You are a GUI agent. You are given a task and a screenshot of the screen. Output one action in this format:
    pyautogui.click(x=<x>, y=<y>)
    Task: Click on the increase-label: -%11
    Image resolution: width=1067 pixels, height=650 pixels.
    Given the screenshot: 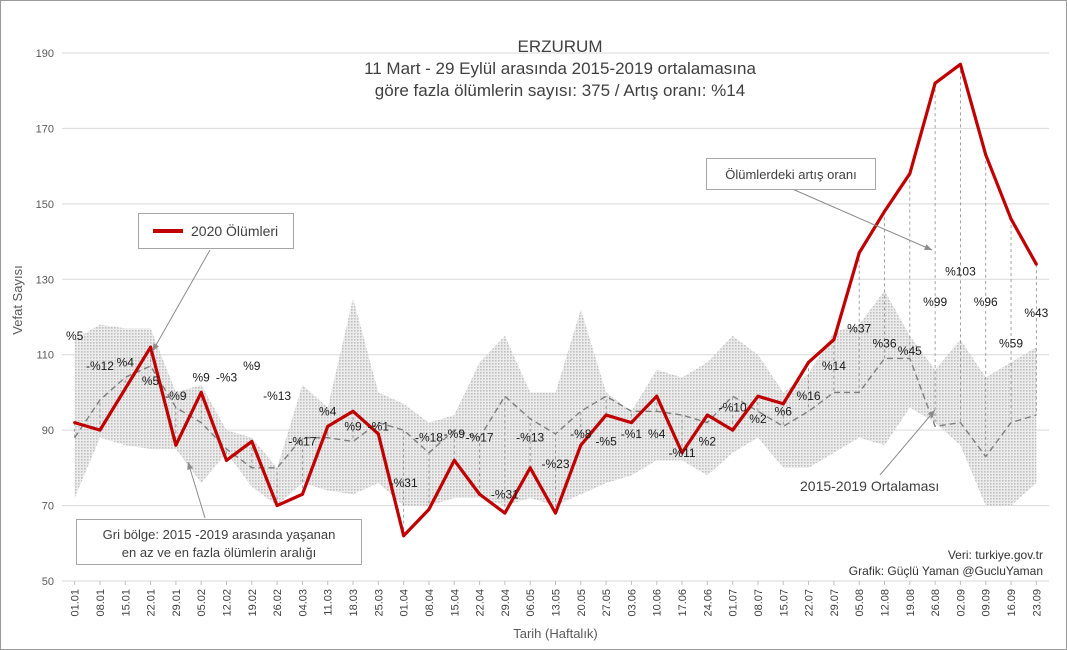 What is the action you would take?
    pyautogui.click(x=681, y=453)
    